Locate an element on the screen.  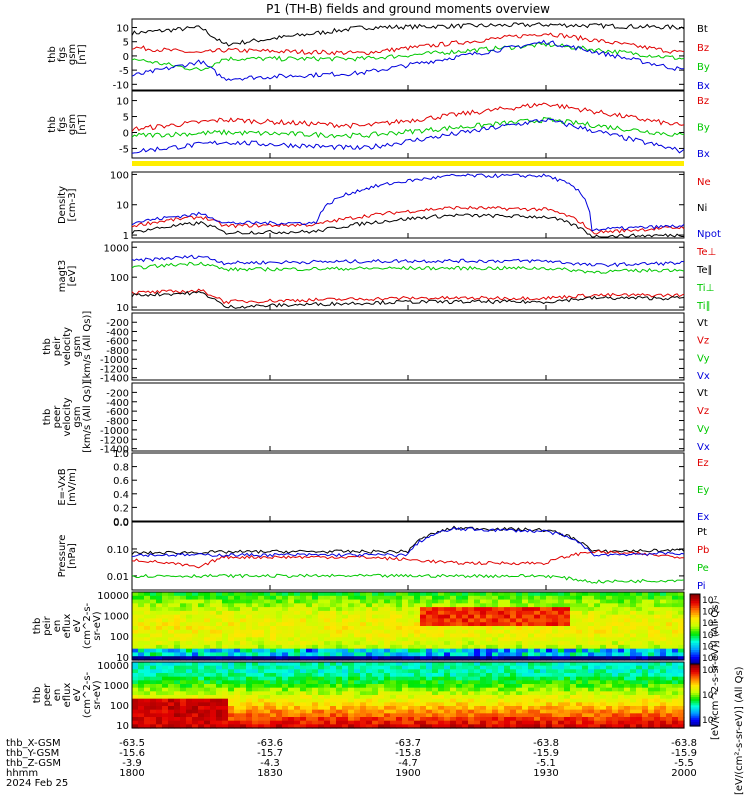
legend-entry: By is located at coordinates (703, 67).